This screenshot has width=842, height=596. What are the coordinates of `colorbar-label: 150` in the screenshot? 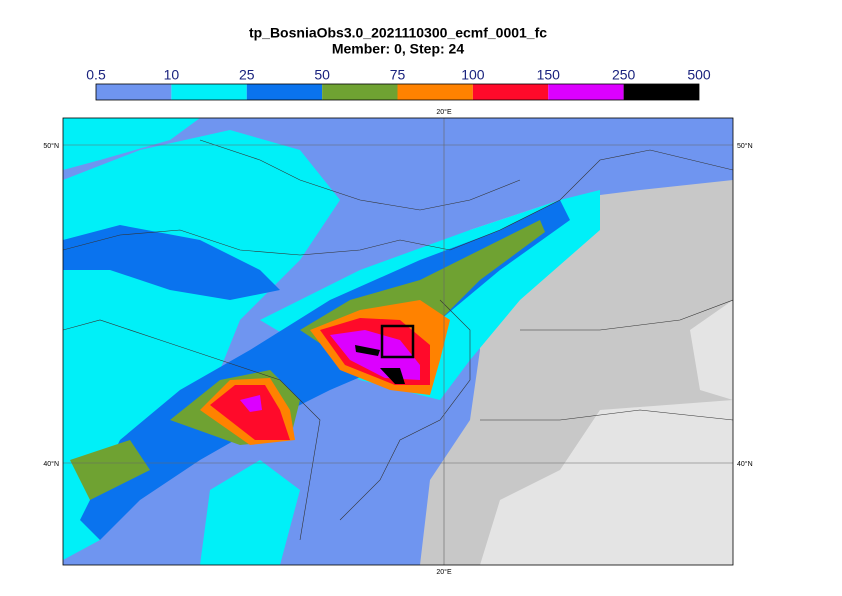 It's located at (549, 75).